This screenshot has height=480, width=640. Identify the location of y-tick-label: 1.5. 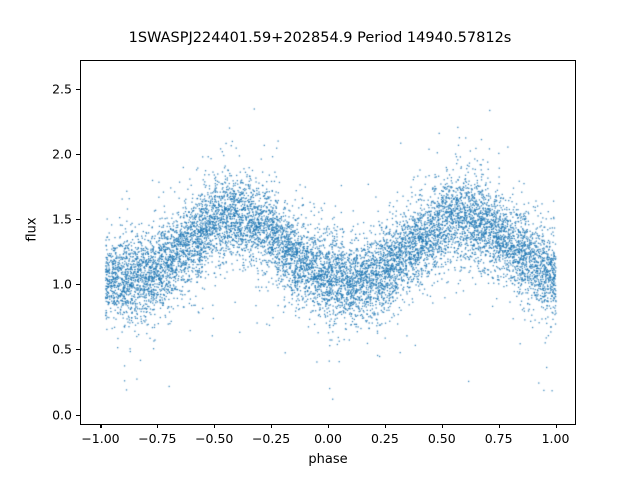
(62, 219).